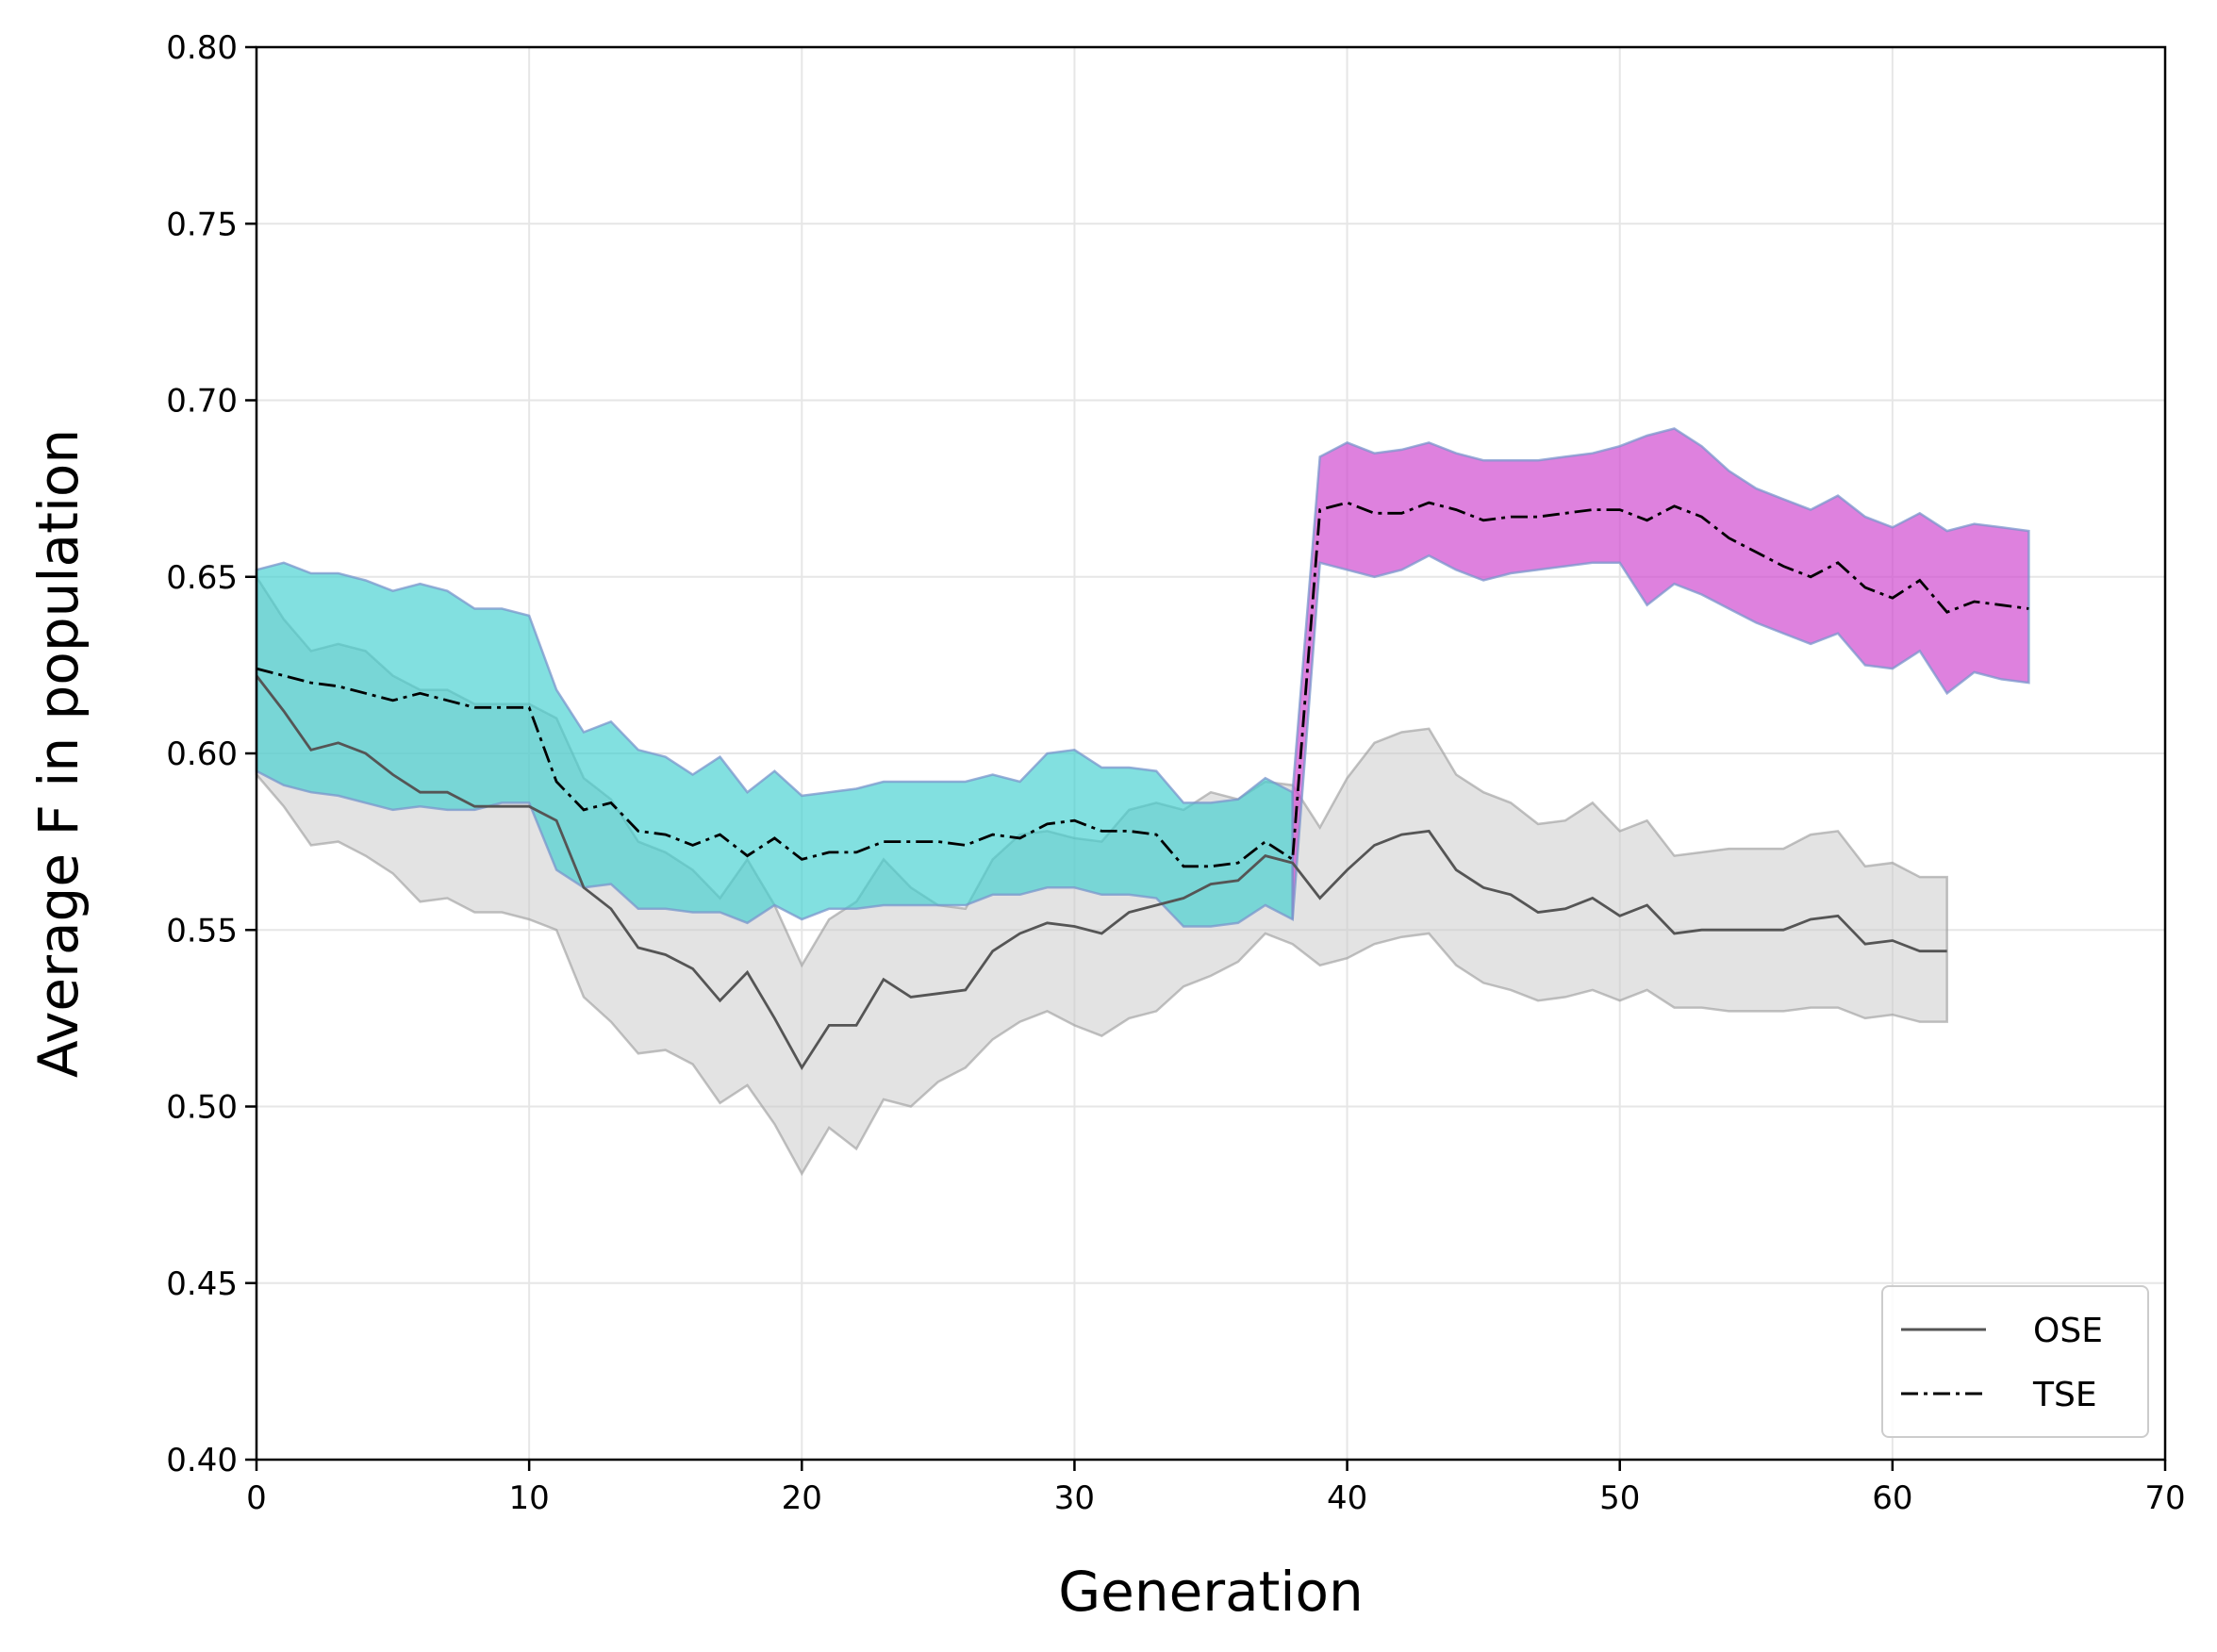 The width and height of the screenshot is (2217, 1652). Describe the element at coordinates (202, 1284) in the screenshot. I see `y-tick-label: 0.45` at that location.